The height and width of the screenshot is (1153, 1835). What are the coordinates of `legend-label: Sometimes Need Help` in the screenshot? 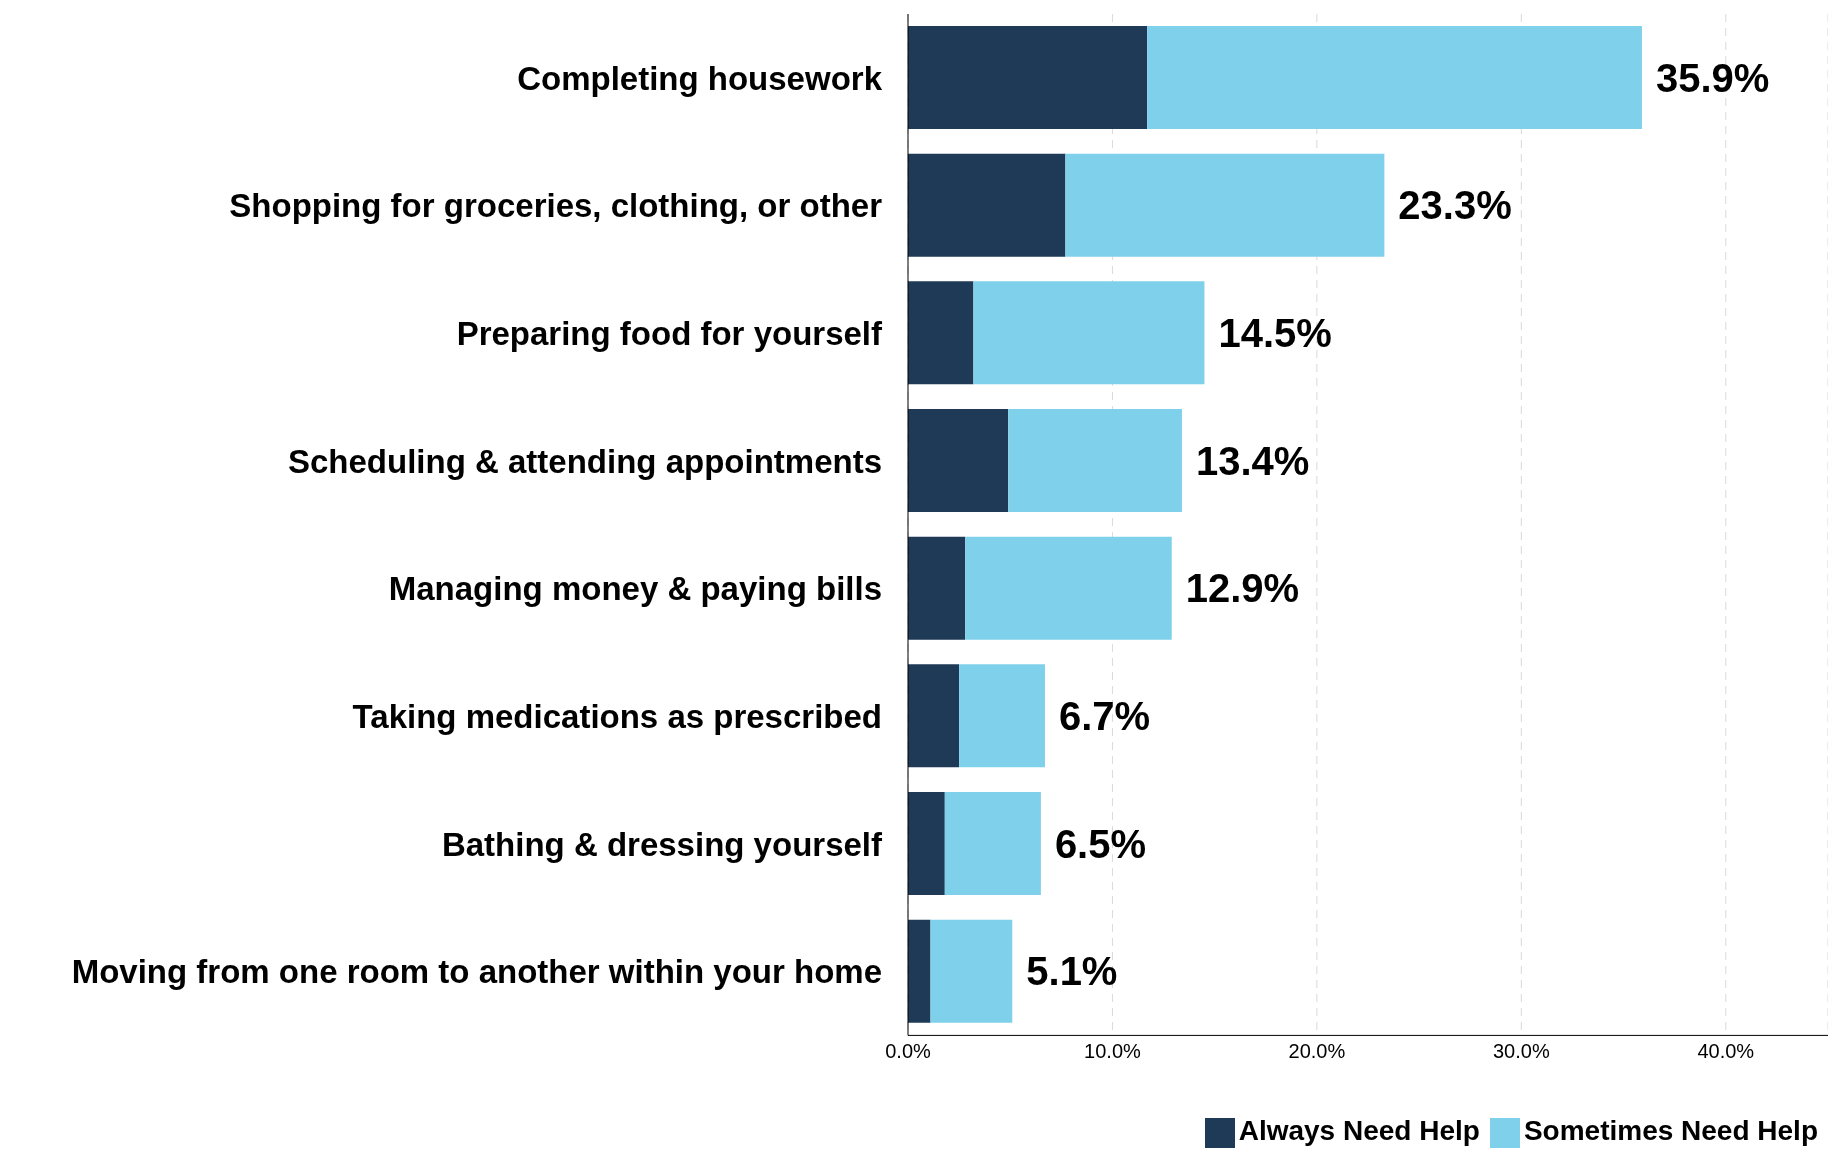 It's located at (1670, 1131).